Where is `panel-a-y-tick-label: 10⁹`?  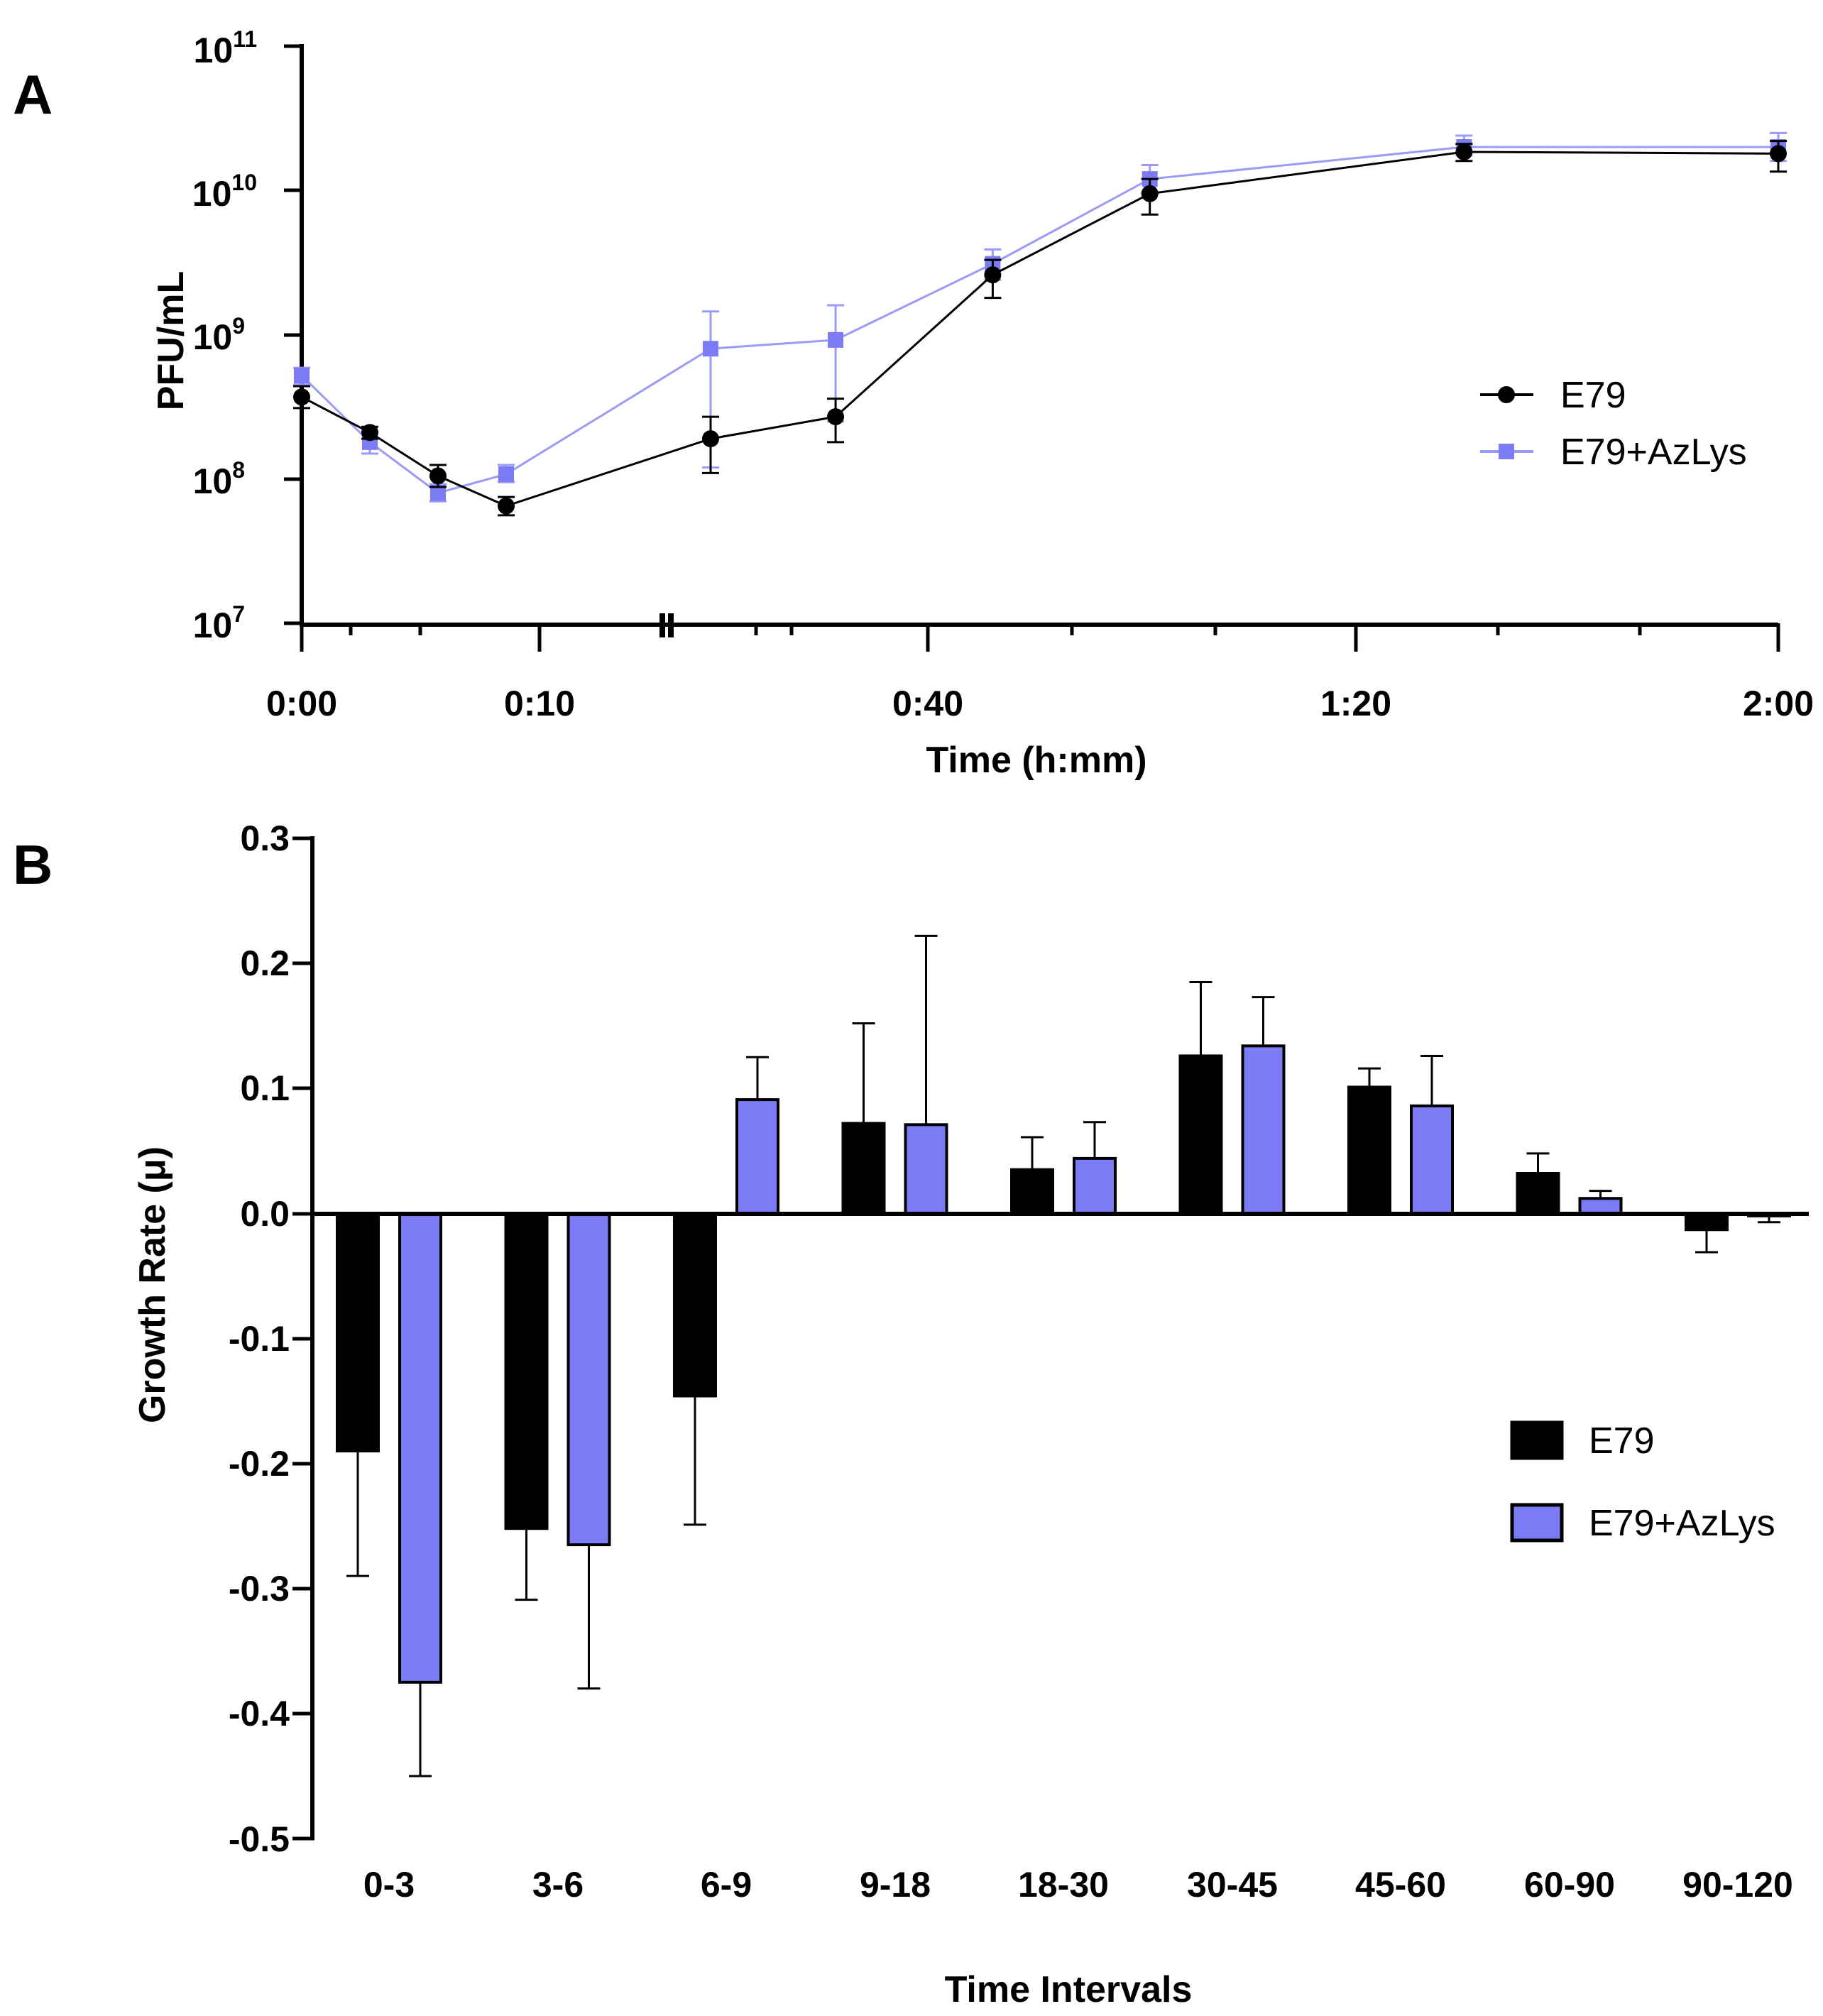
panel-a-y-tick-label: 10⁹ is located at coordinates (219, 335).